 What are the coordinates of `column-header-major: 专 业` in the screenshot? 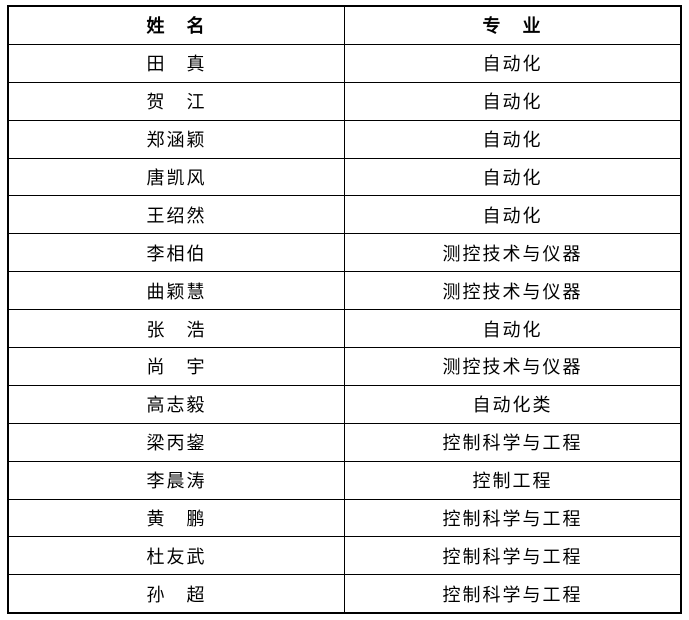 It's located at (513, 25).